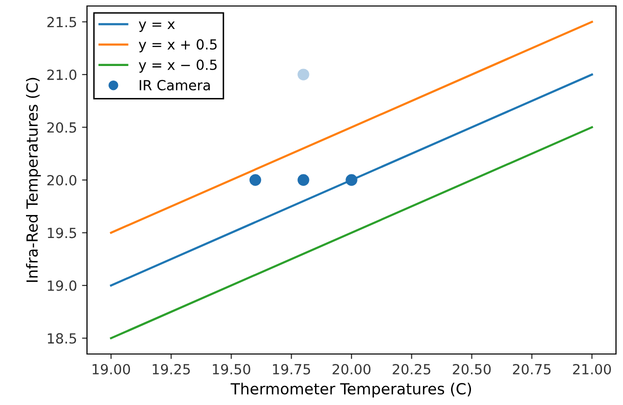 The height and width of the screenshot is (405, 623). What do you see at coordinates (351, 390) in the screenshot?
I see `x-axis-title: Thermometer Temperatures (C)` at bounding box center [351, 390].